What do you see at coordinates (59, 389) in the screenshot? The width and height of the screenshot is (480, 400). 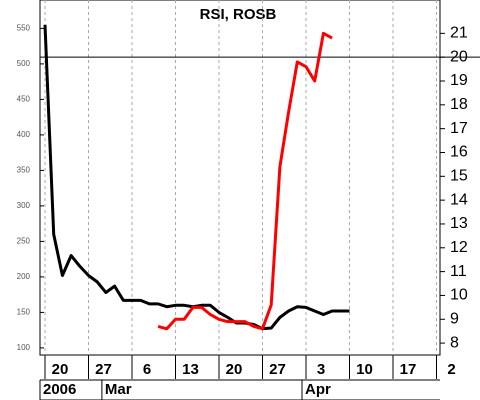 I see `period-label: 2006` at bounding box center [59, 389].